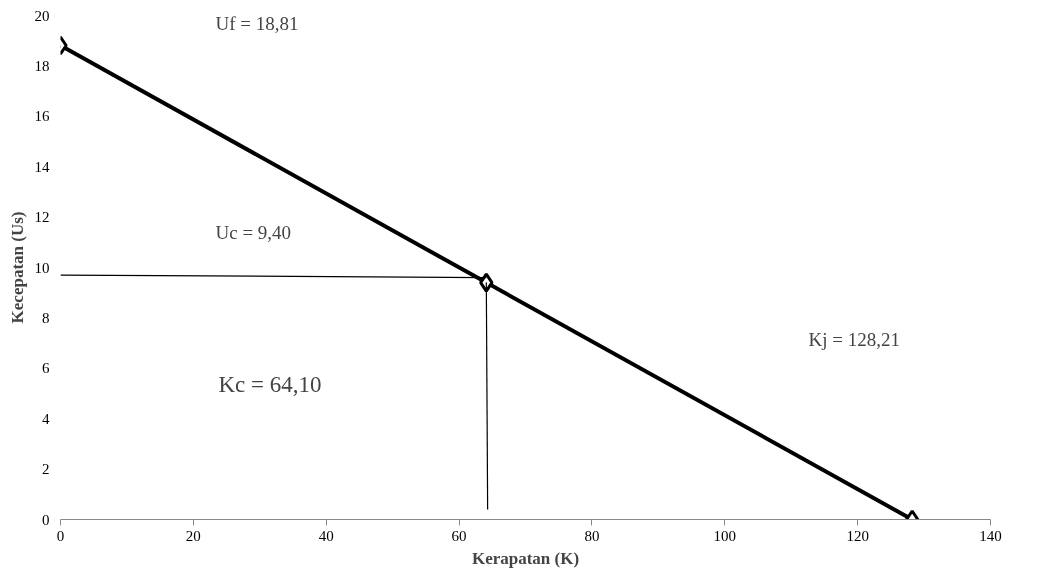 The image size is (1040, 578). I want to click on x-tick-label: 80, so click(592, 535).